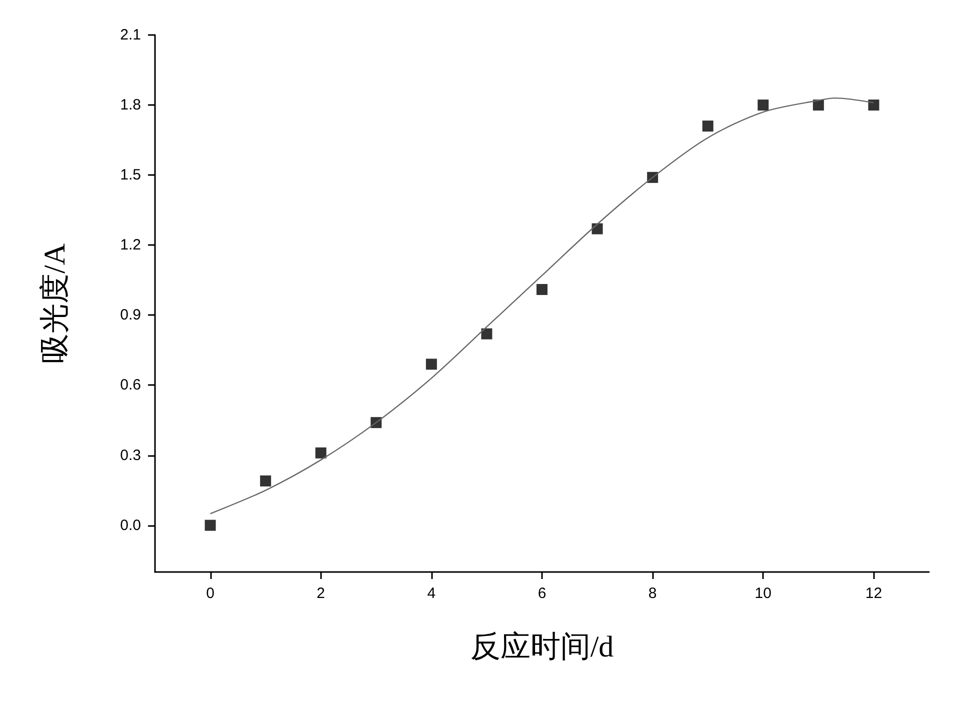 Image resolution: width=959 pixels, height=715 pixels. What do you see at coordinates (542, 593) in the screenshot?
I see `x-tick-label: 6` at bounding box center [542, 593].